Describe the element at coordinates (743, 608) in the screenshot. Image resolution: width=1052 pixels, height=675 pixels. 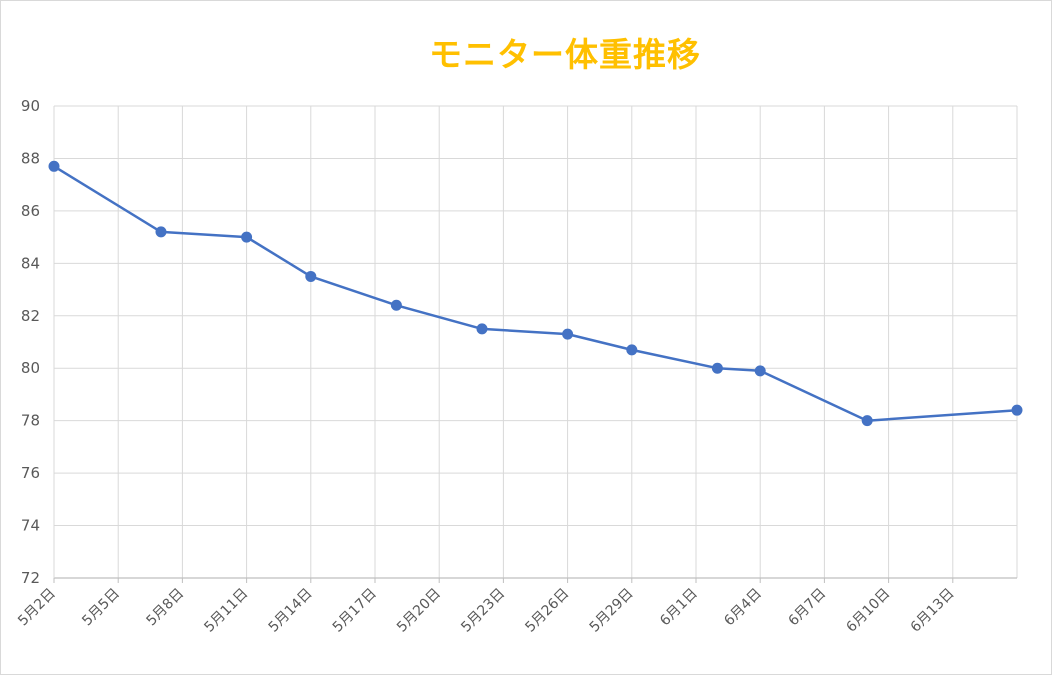
I see `x-tick-label: 6月4日` at that location.